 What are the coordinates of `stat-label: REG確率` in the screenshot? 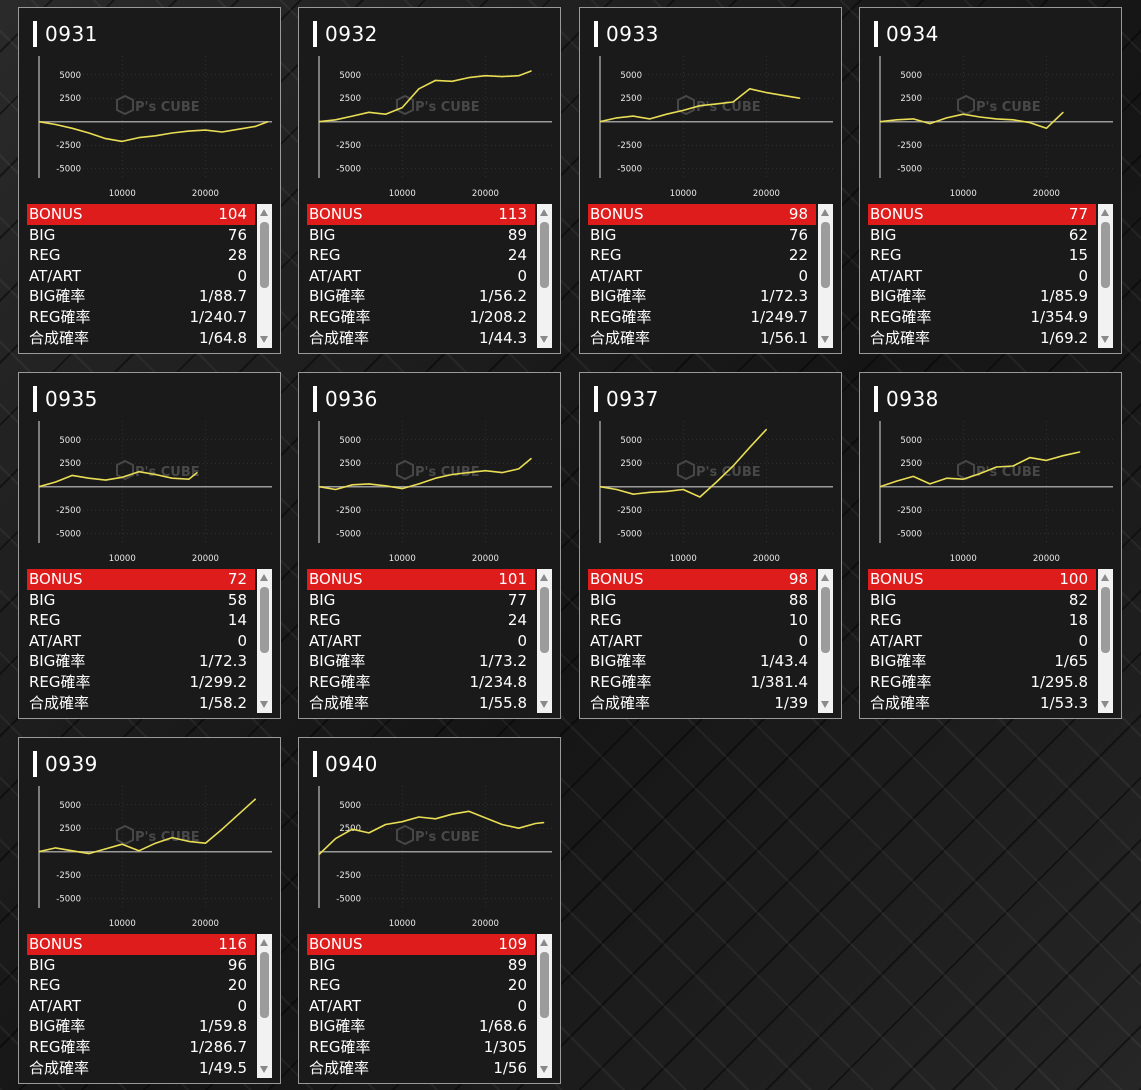 It's located at (621, 316).